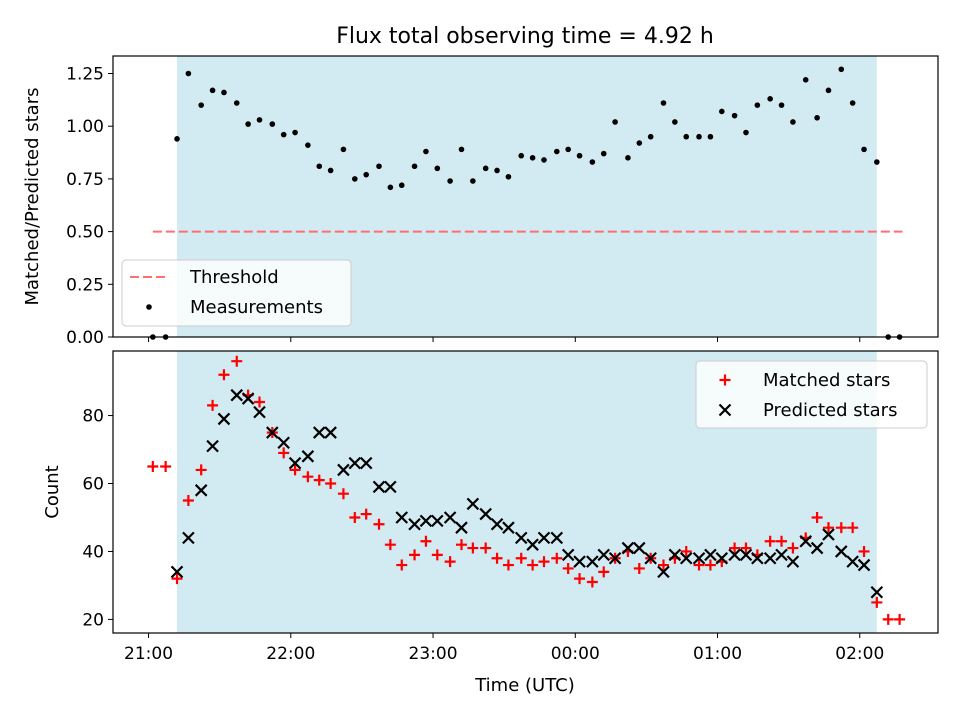 The height and width of the screenshot is (720, 960). I want to click on y-tick-label: 1.00, so click(85, 127).